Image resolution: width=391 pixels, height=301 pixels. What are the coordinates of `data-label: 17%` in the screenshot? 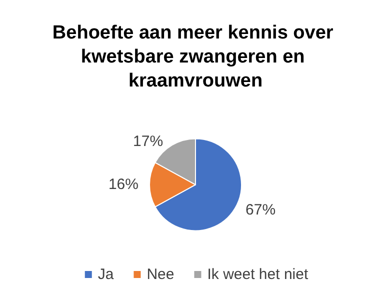 It's located at (148, 141).